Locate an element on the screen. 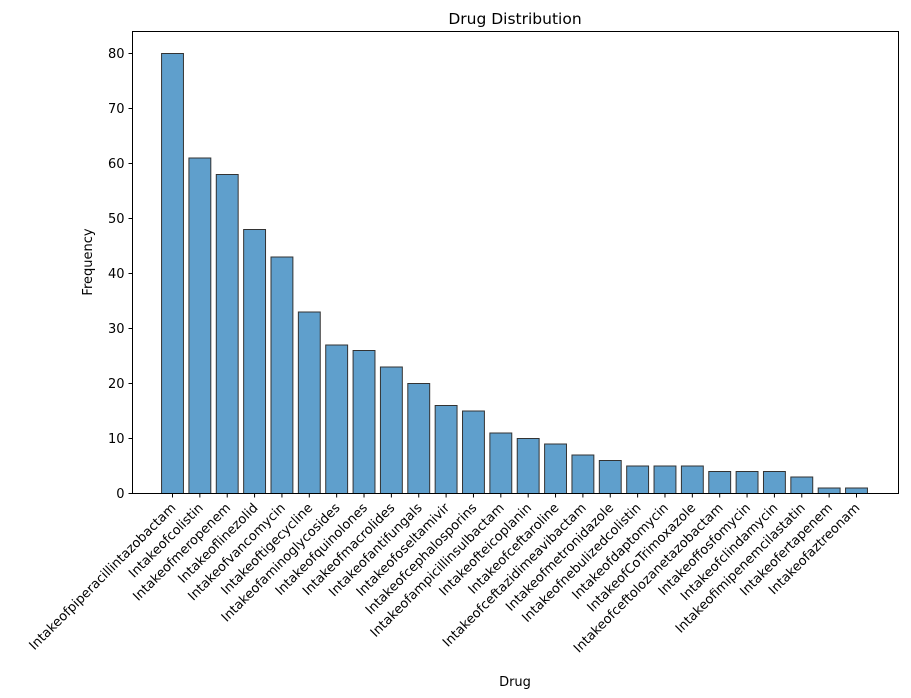 The height and width of the screenshot is (698, 911). bar-Intakeofcephalosporins is located at coordinates (473, 452).